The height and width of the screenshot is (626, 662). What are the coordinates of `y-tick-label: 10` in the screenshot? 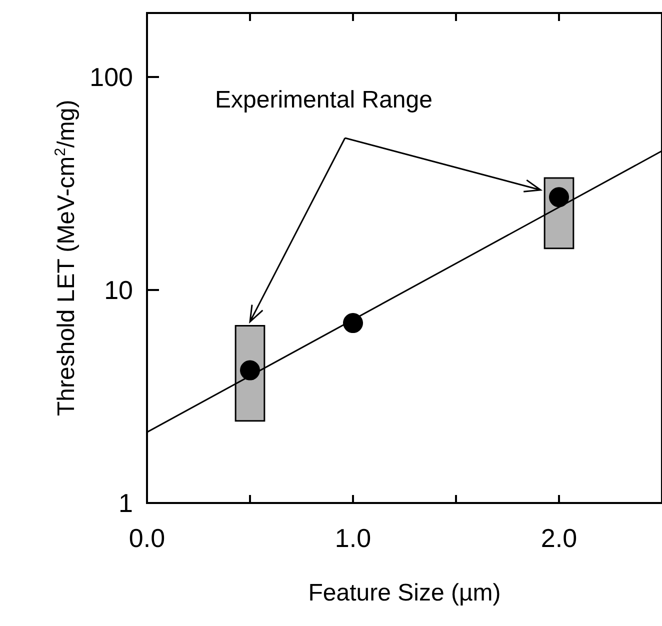 It's located at (118, 290).